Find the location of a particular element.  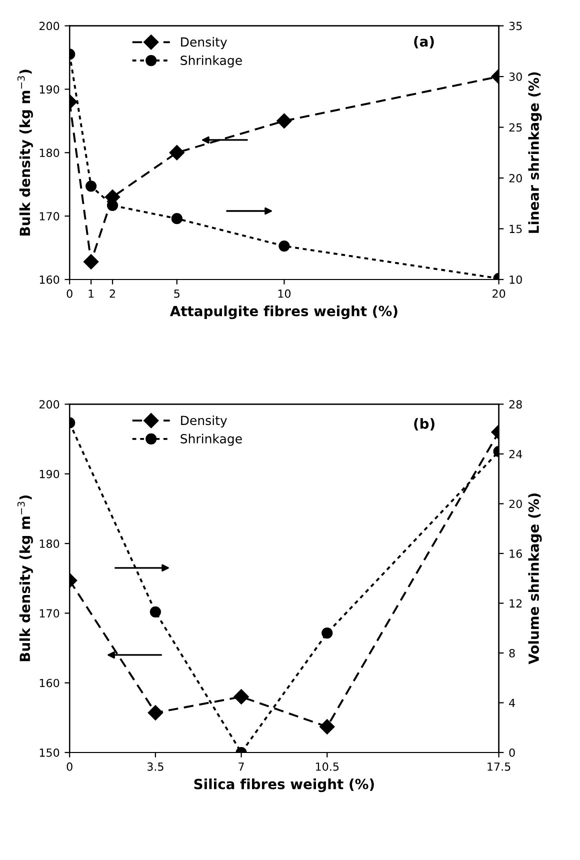

x-tick-label: 10.5 is located at coordinates (327, 766).